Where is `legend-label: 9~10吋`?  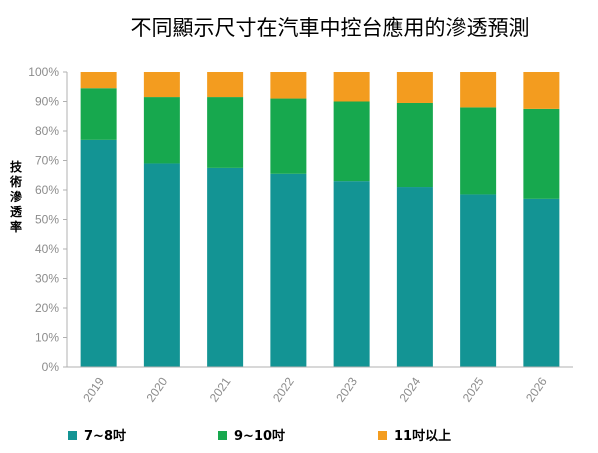 legend-label: 9~10吋 is located at coordinates (259, 436).